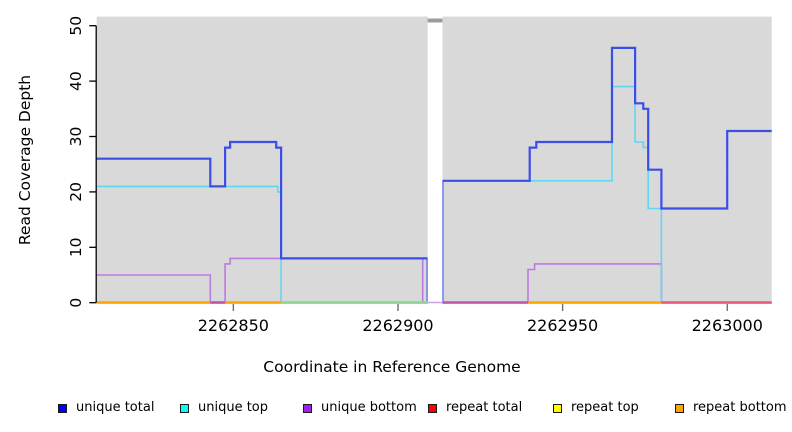  Describe the element at coordinates (76, 26) in the screenshot. I see `y-tick-label: 50` at that location.